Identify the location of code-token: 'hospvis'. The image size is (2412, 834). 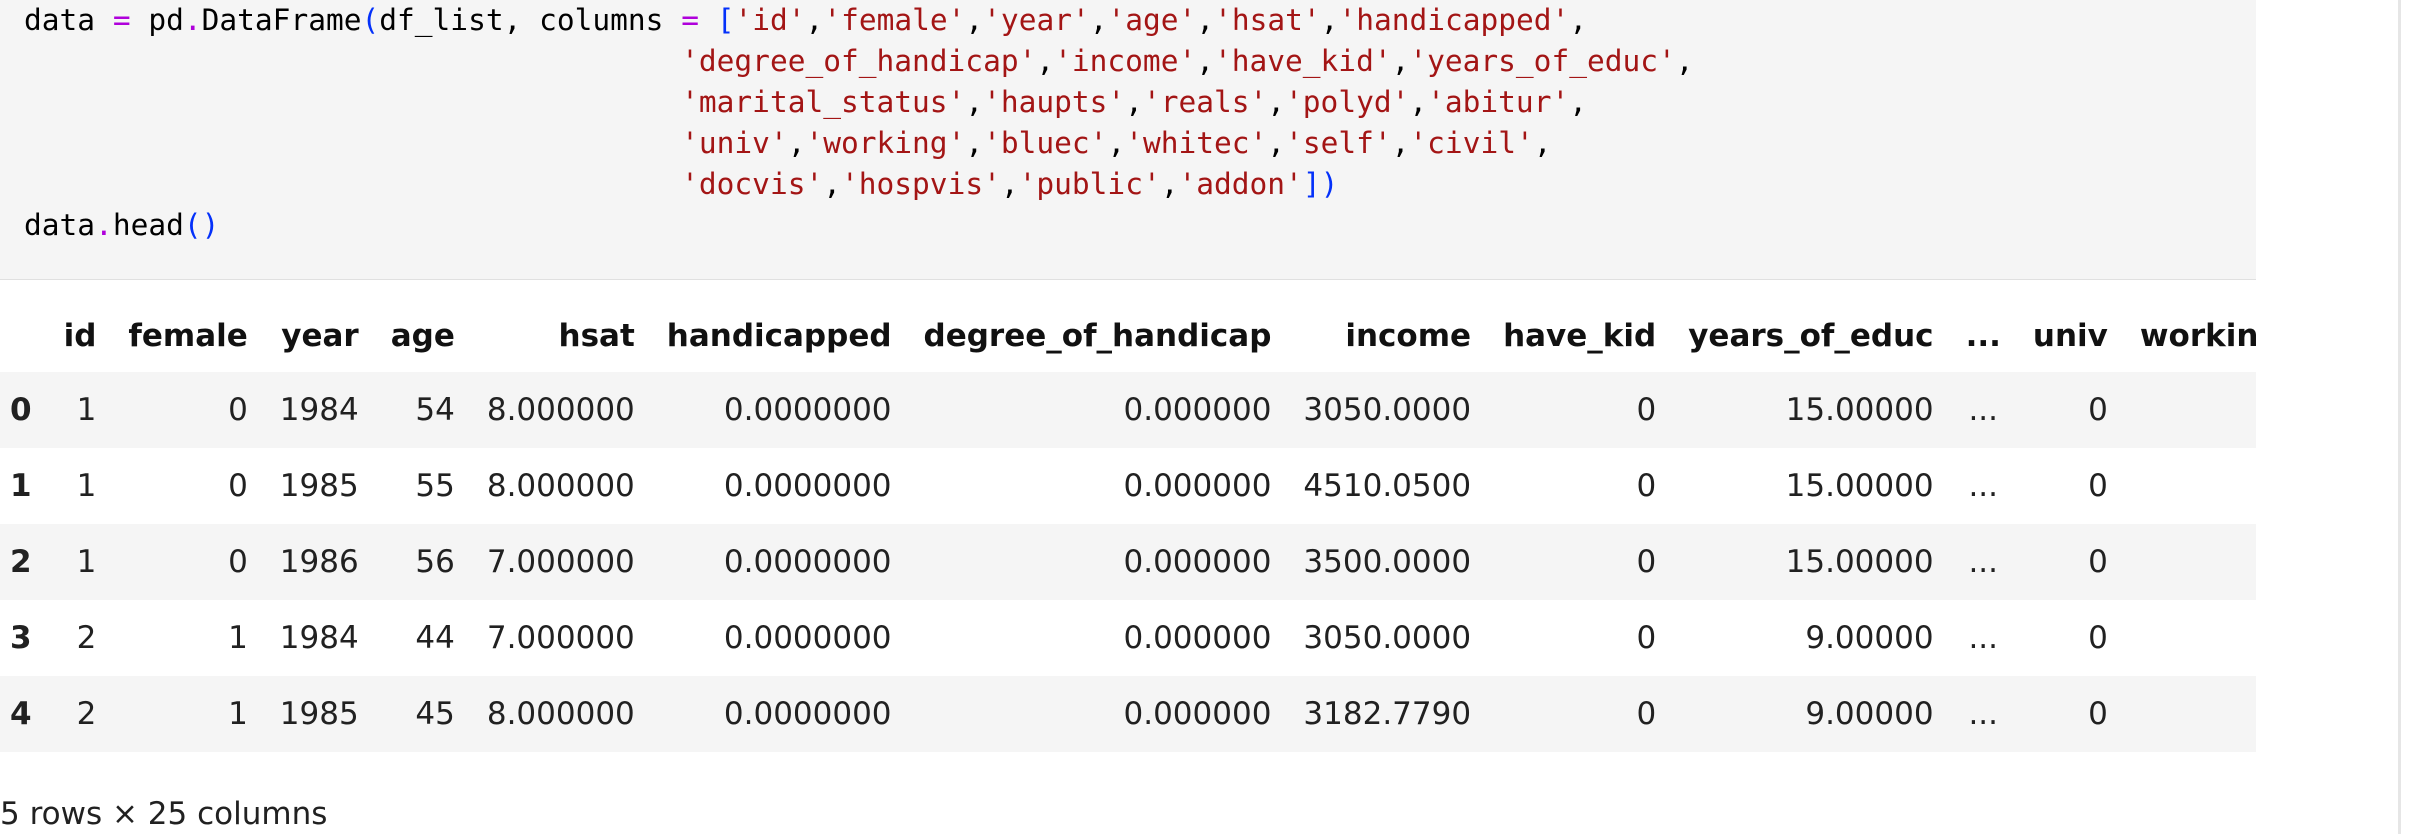
(921, 184).